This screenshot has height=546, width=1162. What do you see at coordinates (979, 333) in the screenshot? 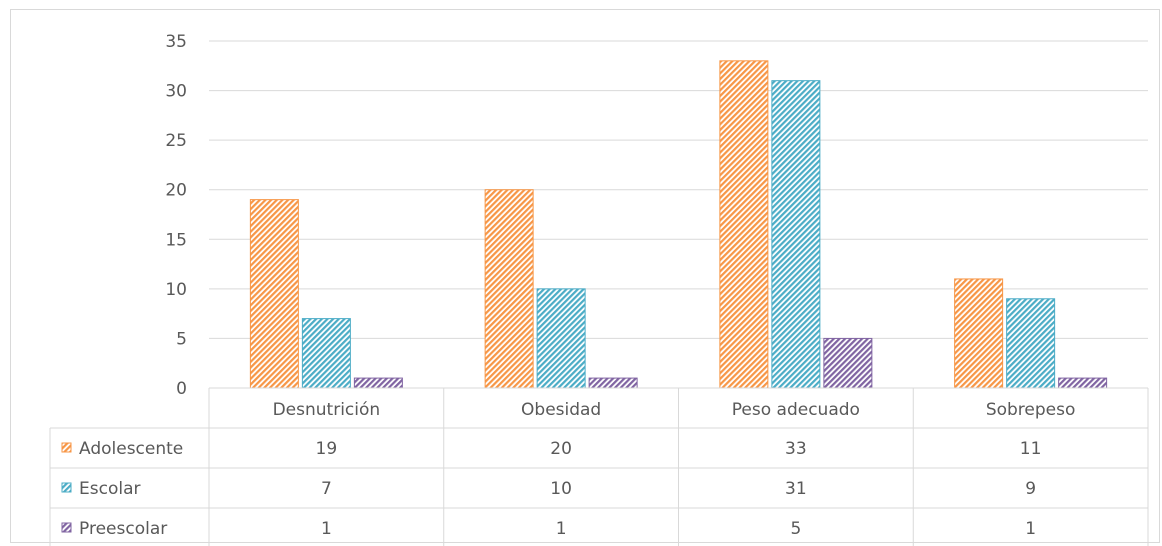
I see `bar-adolescente-sobrepeso` at bounding box center [979, 333].